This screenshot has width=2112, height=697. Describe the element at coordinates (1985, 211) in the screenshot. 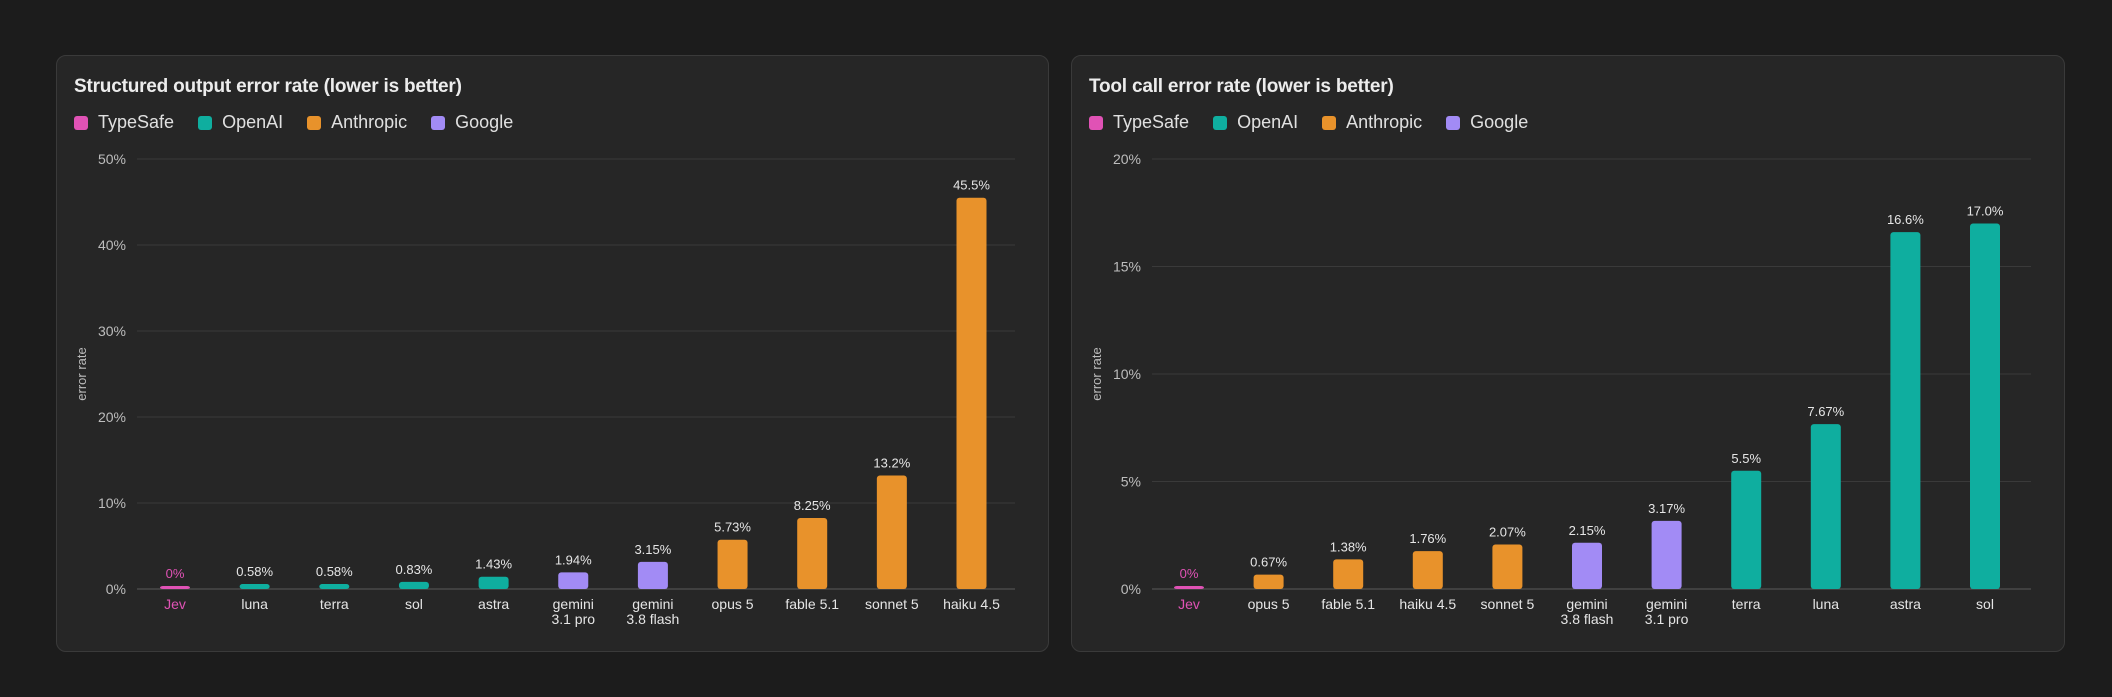

I see `data-label: 17.0%` at that location.